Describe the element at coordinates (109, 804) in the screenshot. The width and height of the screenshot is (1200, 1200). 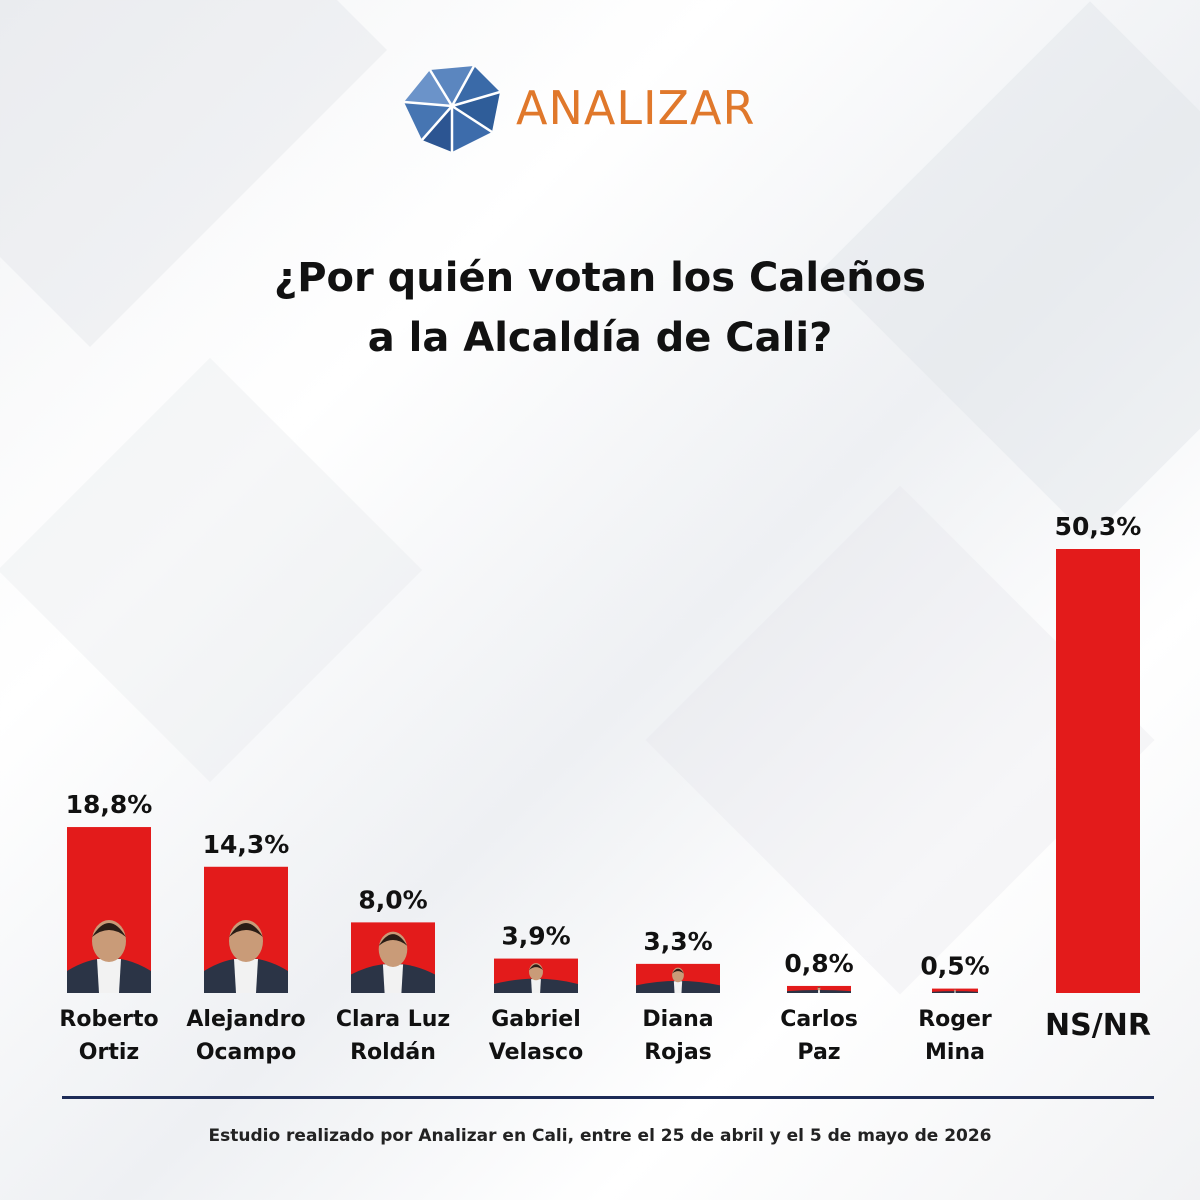
I see `value-label-0: 18,8%` at that location.